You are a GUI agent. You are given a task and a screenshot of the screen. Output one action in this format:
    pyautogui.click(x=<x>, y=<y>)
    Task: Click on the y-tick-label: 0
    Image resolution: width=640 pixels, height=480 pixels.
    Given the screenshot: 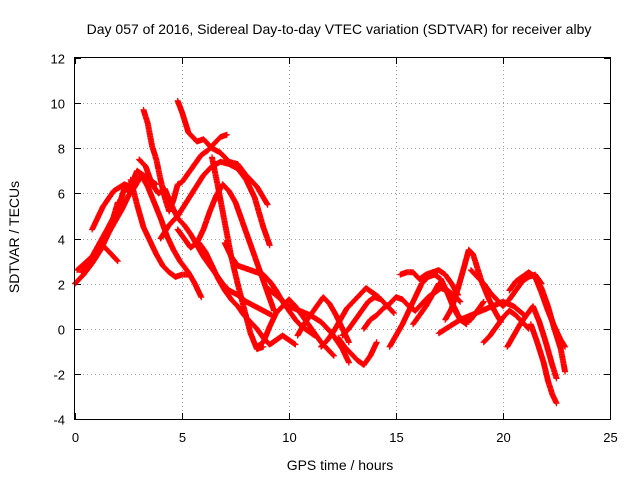 What is the action you would take?
    pyautogui.click(x=61, y=330)
    